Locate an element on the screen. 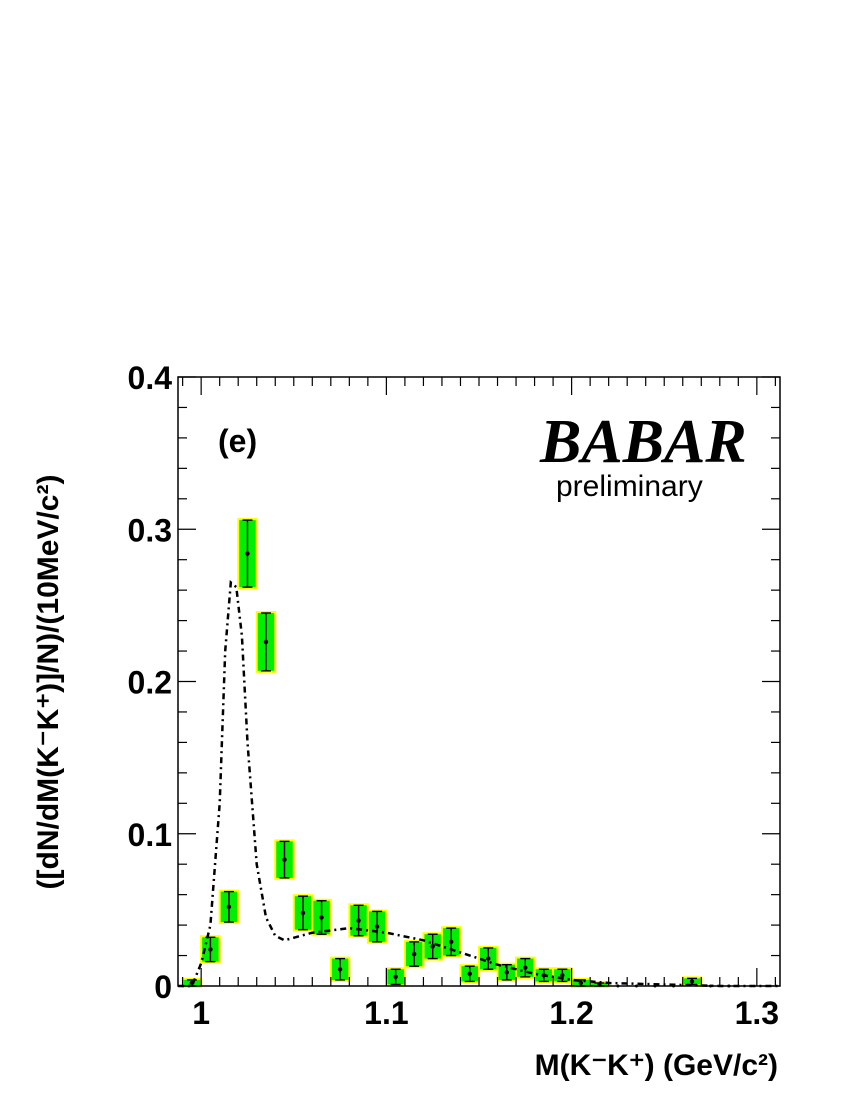  y-tick-label: 0.3 is located at coordinates (150, 530).